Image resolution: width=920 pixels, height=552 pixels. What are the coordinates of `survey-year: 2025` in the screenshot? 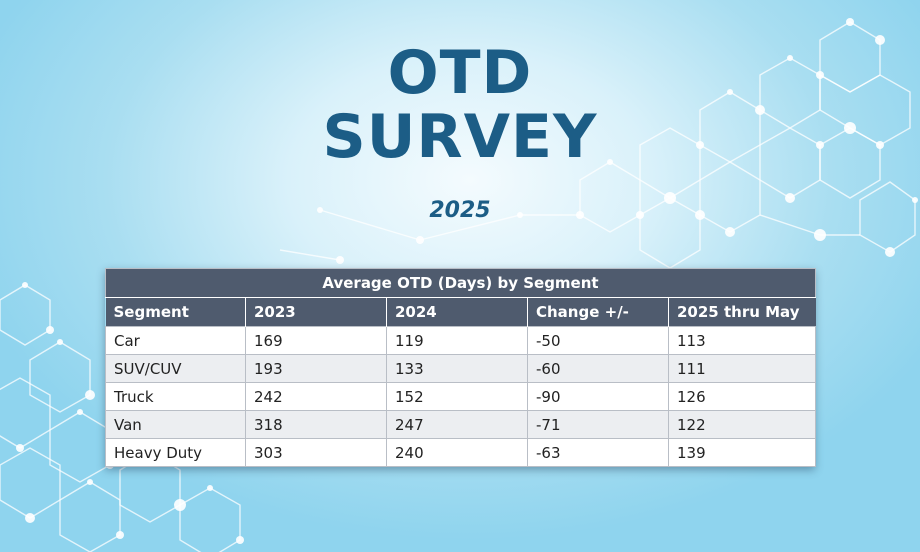 It's located at (460, 210).